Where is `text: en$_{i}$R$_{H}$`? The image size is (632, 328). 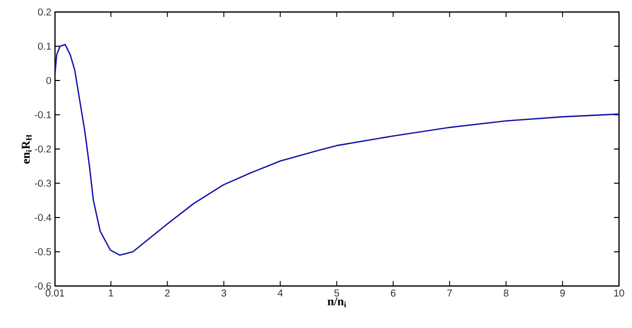
text: en$_{i}$R$_{H}$ is located at coordinates (27, 149).